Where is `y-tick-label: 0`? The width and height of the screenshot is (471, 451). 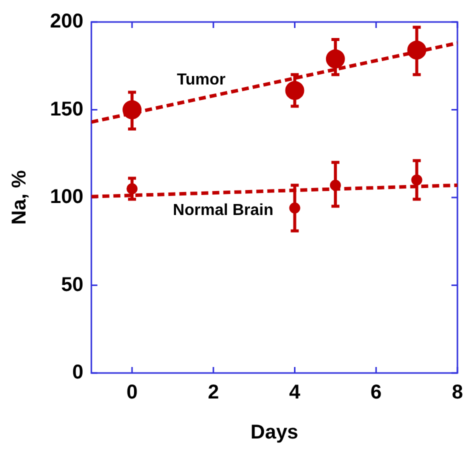 y-tick-label: 0 is located at coordinates (78, 373).